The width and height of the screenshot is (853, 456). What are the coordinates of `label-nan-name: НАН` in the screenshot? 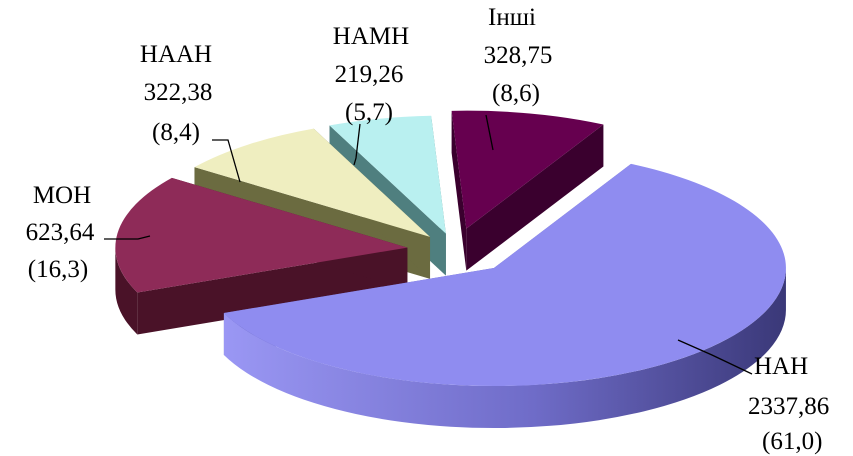 It's located at (781, 366).